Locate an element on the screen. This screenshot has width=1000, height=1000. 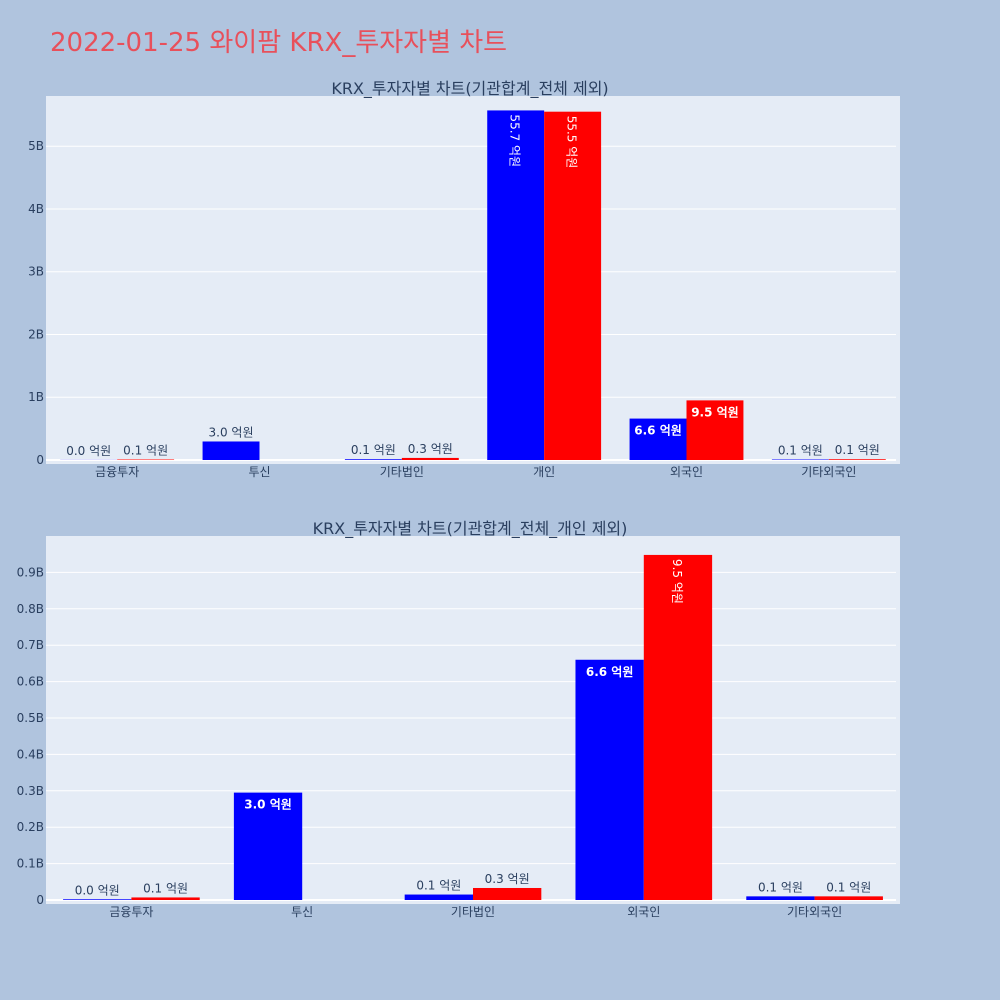
y-tick-label: 0.8B is located at coordinates (30, 609).